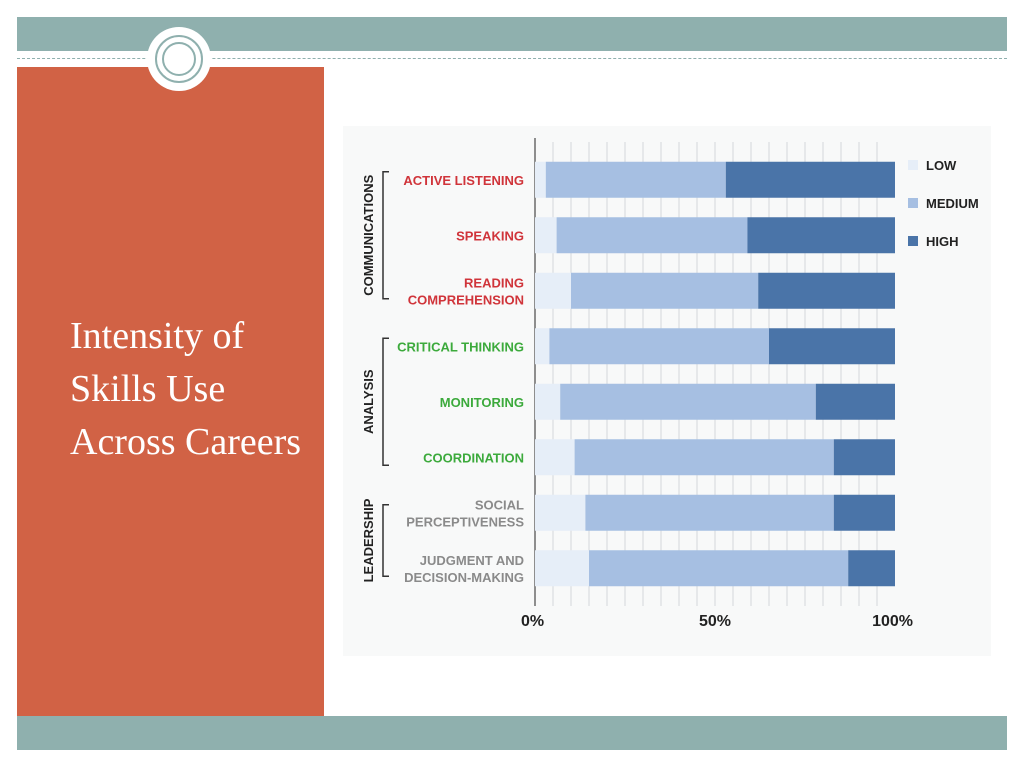 The height and width of the screenshot is (768, 1024). What do you see at coordinates (368, 234) in the screenshot?
I see `group-label: COMMUNICATIONS` at bounding box center [368, 234].